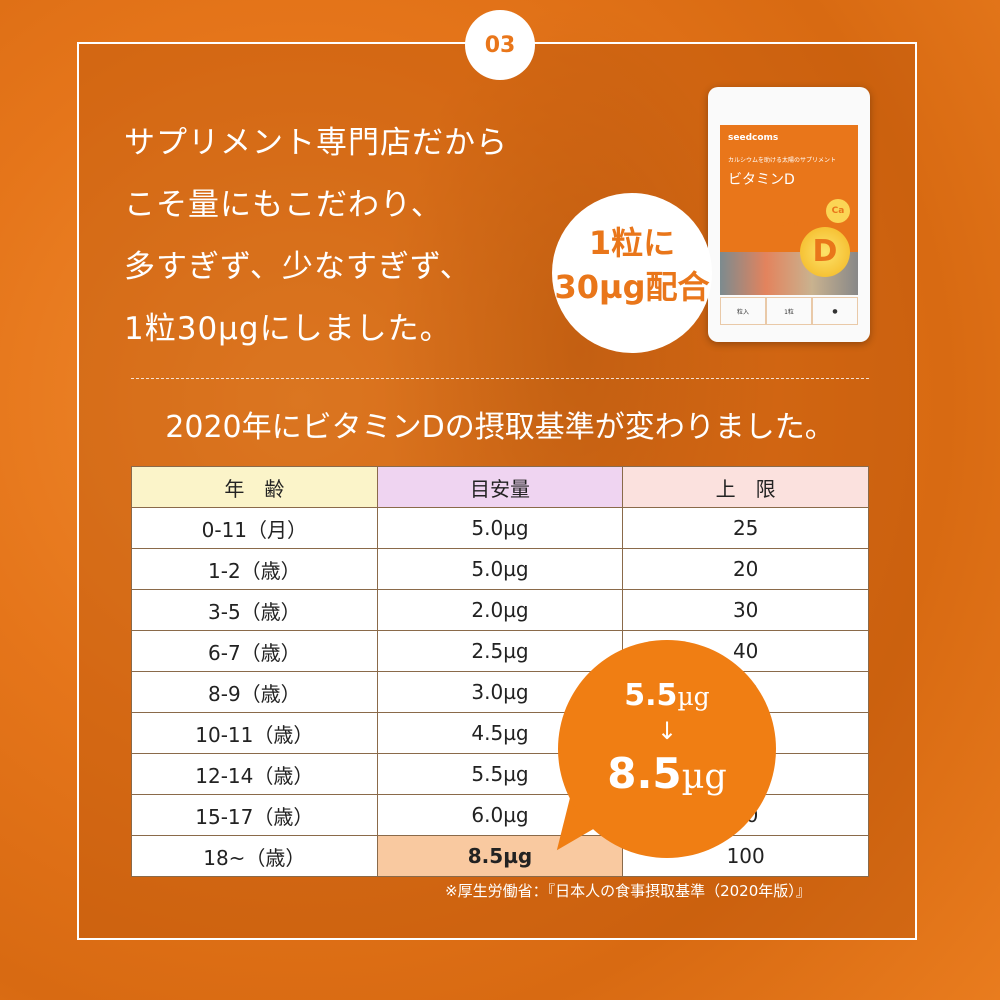  I want to click on table-cell: 15-17（歳）, so click(254, 815).